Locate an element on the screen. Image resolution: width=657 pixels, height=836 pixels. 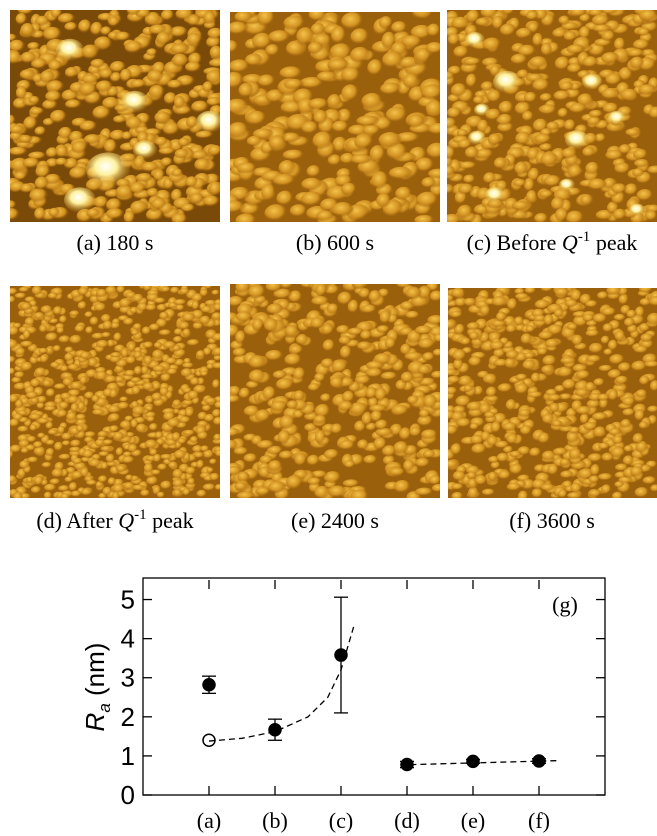
caption-part: peak is located at coordinates (170, 520).